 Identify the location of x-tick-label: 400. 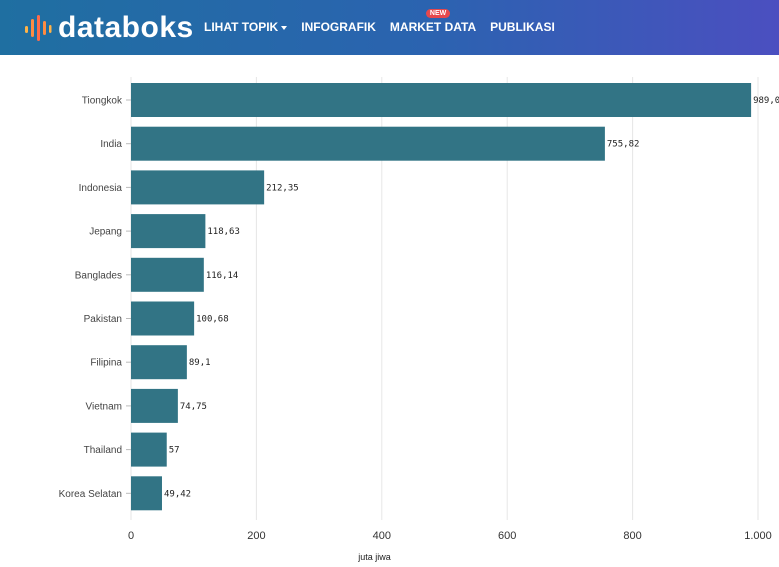
(382, 536).